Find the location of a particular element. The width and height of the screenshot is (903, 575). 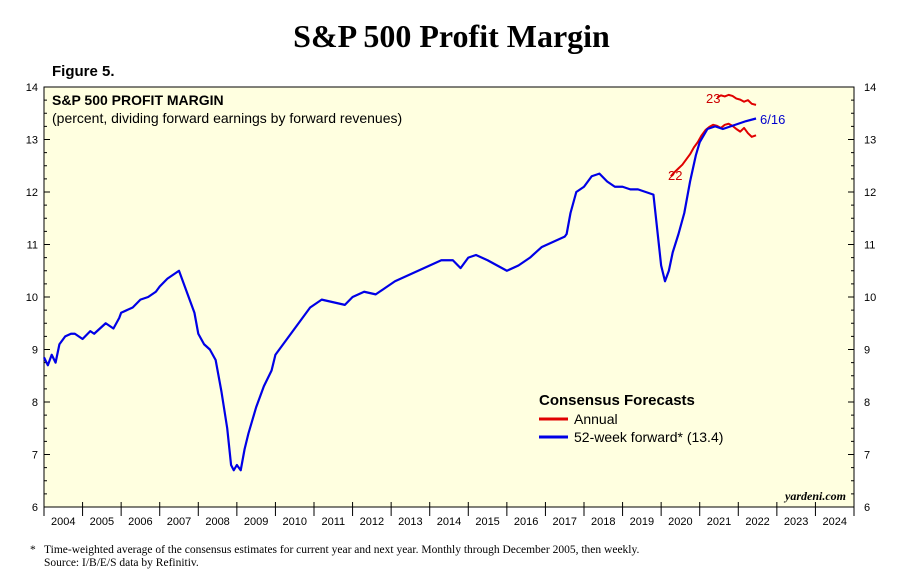

x-tick-label: 2023 is located at coordinates (796, 522).